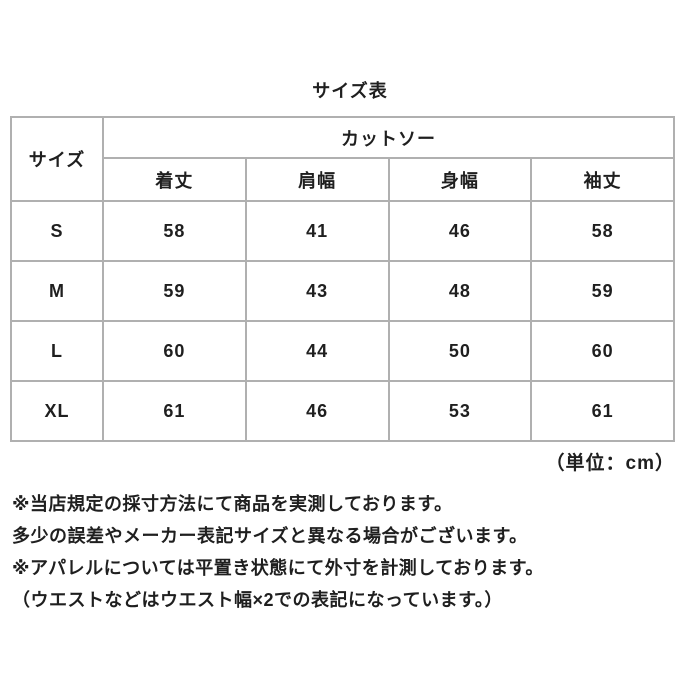 This screenshot has width=700, height=700. Describe the element at coordinates (317, 231) in the screenshot. I see `value-cell: 41` at that location.